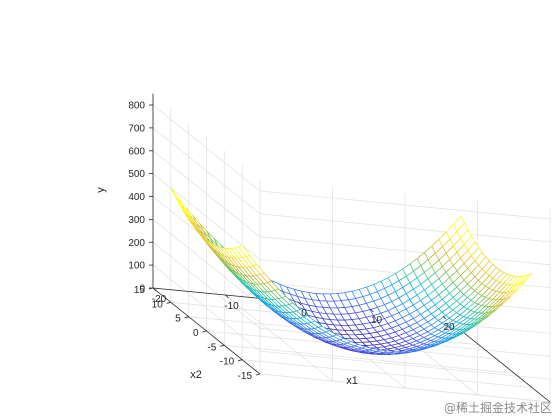  What do you see at coordinates (158, 304) in the screenshot?
I see `x2-tick-label: 10` at bounding box center [158, 304].